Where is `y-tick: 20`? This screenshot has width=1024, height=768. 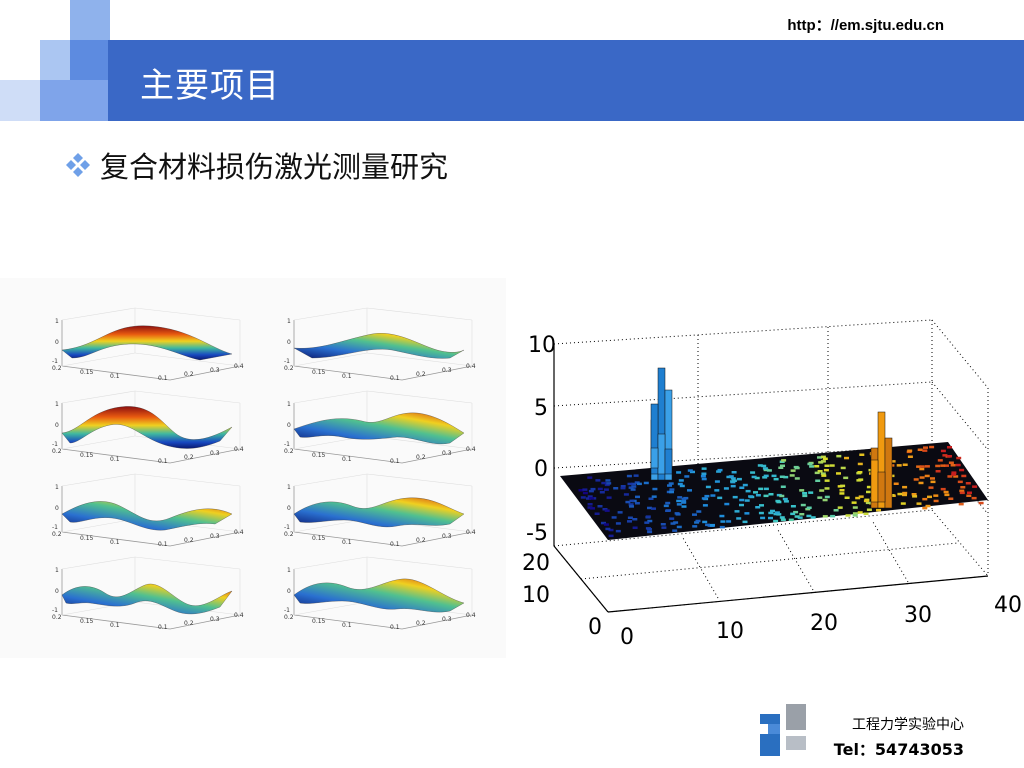
y-tick: 20 is located at coordinates (536, 563).